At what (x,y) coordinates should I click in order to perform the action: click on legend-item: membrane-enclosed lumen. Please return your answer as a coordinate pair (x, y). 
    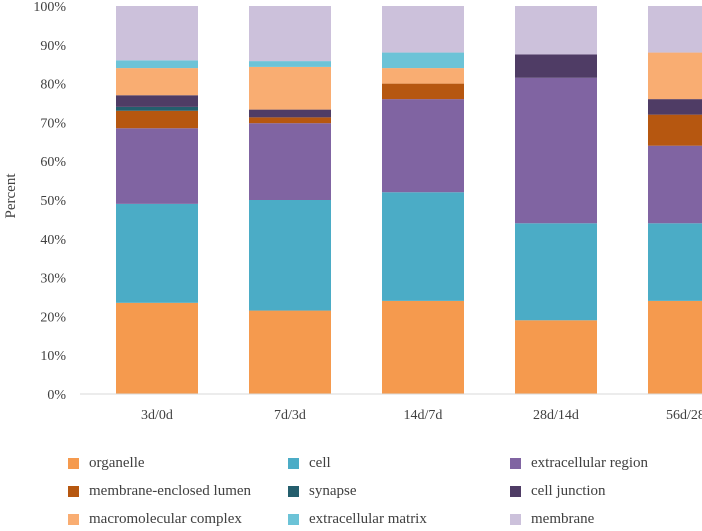
    Looking at the image, I should click on (159, 491).